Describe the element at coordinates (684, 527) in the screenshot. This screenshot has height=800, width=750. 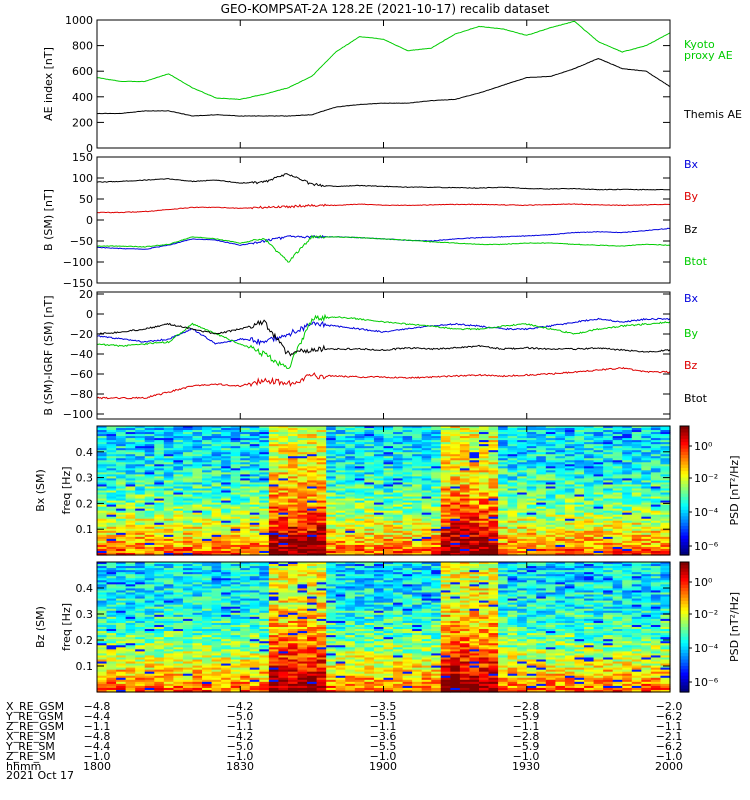
I see `colorbar-step` at that location.